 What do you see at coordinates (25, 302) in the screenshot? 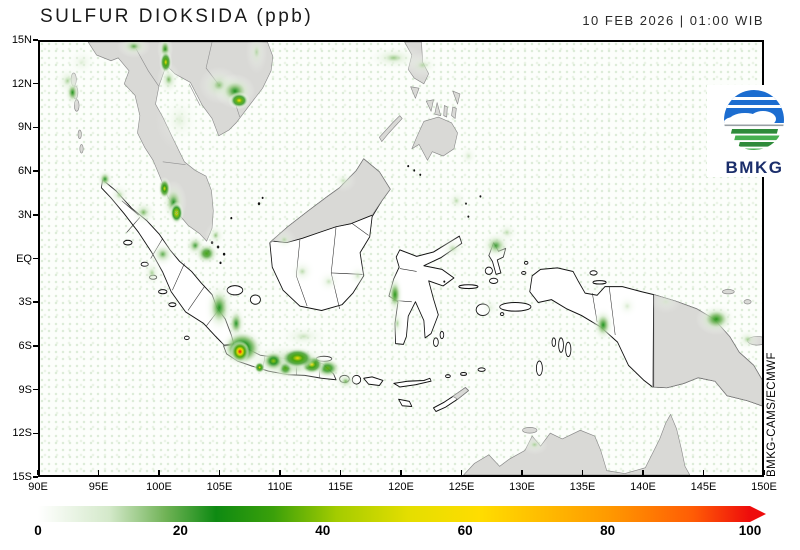
I see `lat-tick-label: 3S` at bounding box center [25, 302].